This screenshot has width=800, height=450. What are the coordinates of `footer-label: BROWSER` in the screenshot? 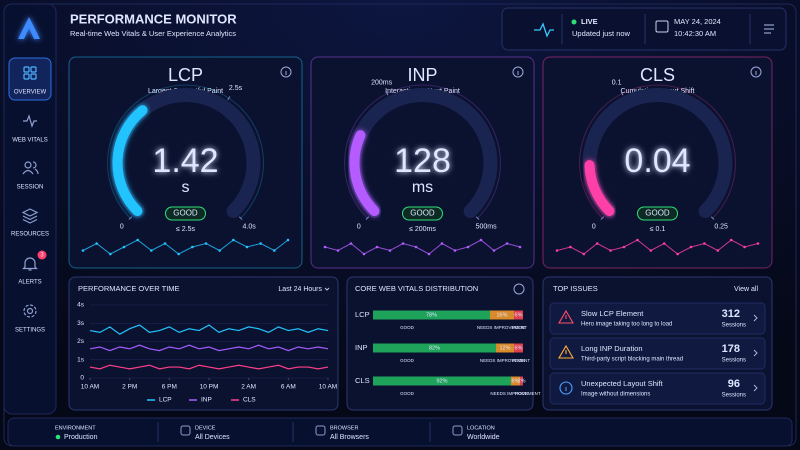 It's located at (344, 428).